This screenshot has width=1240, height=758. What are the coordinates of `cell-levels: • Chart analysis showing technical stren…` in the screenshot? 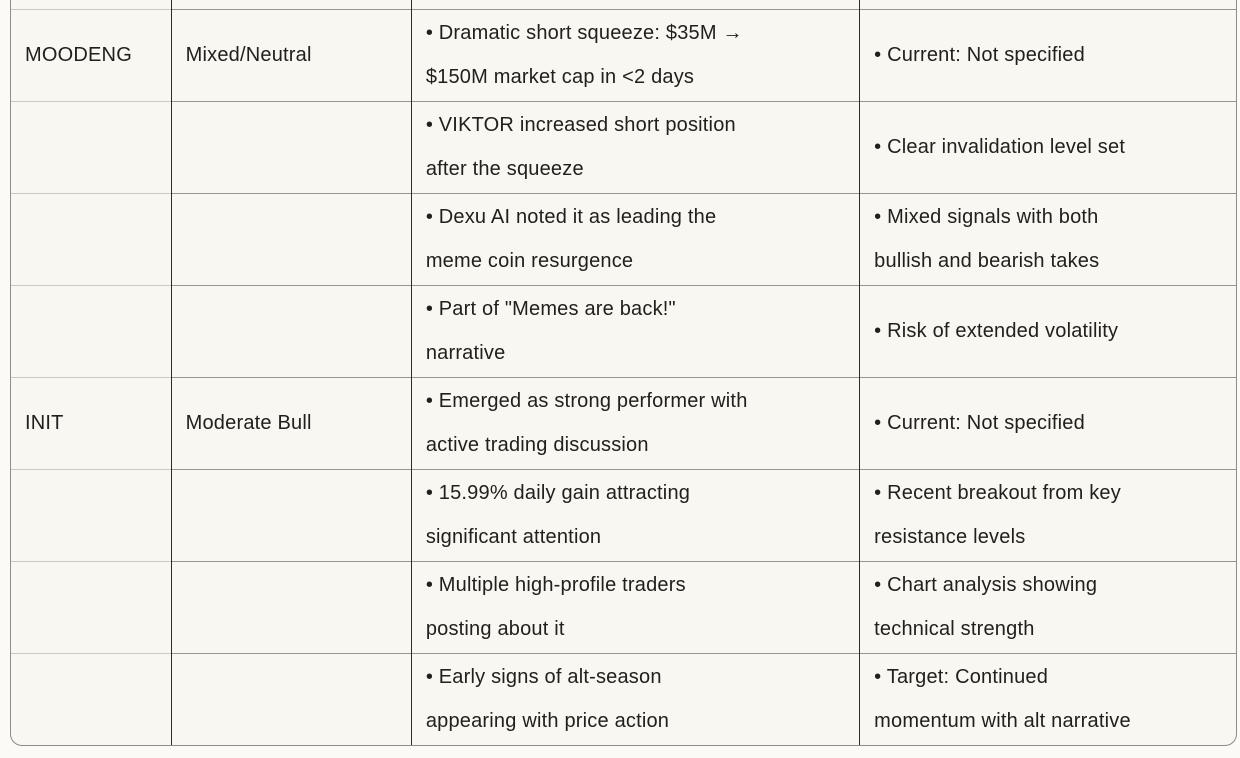 It's located at (1047, 606).